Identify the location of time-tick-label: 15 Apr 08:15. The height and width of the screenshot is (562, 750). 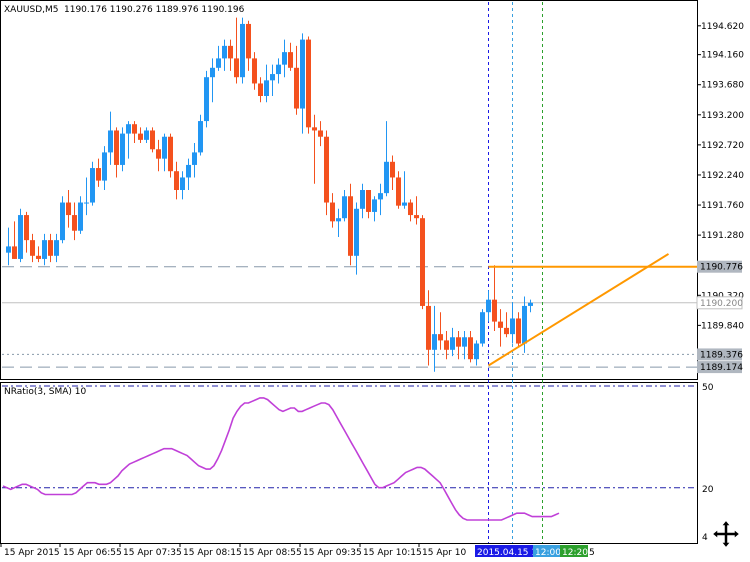
(212, 553).